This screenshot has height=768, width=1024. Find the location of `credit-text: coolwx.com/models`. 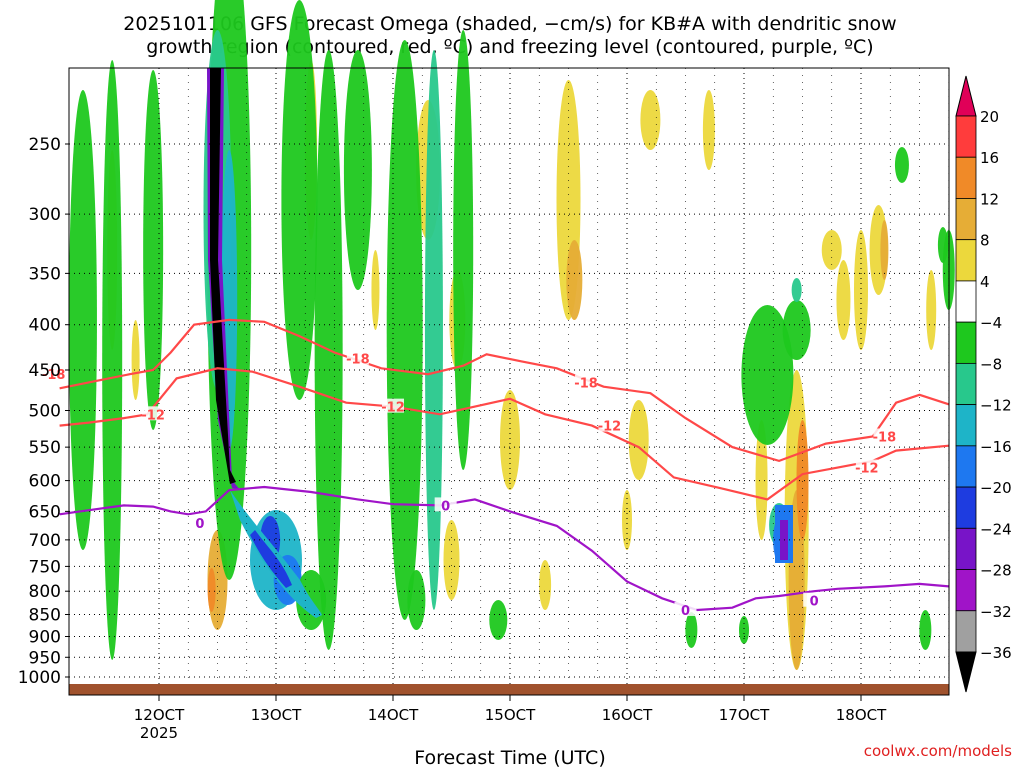

credit-text: coolwx.com/models is located at coordinates (938, 751).